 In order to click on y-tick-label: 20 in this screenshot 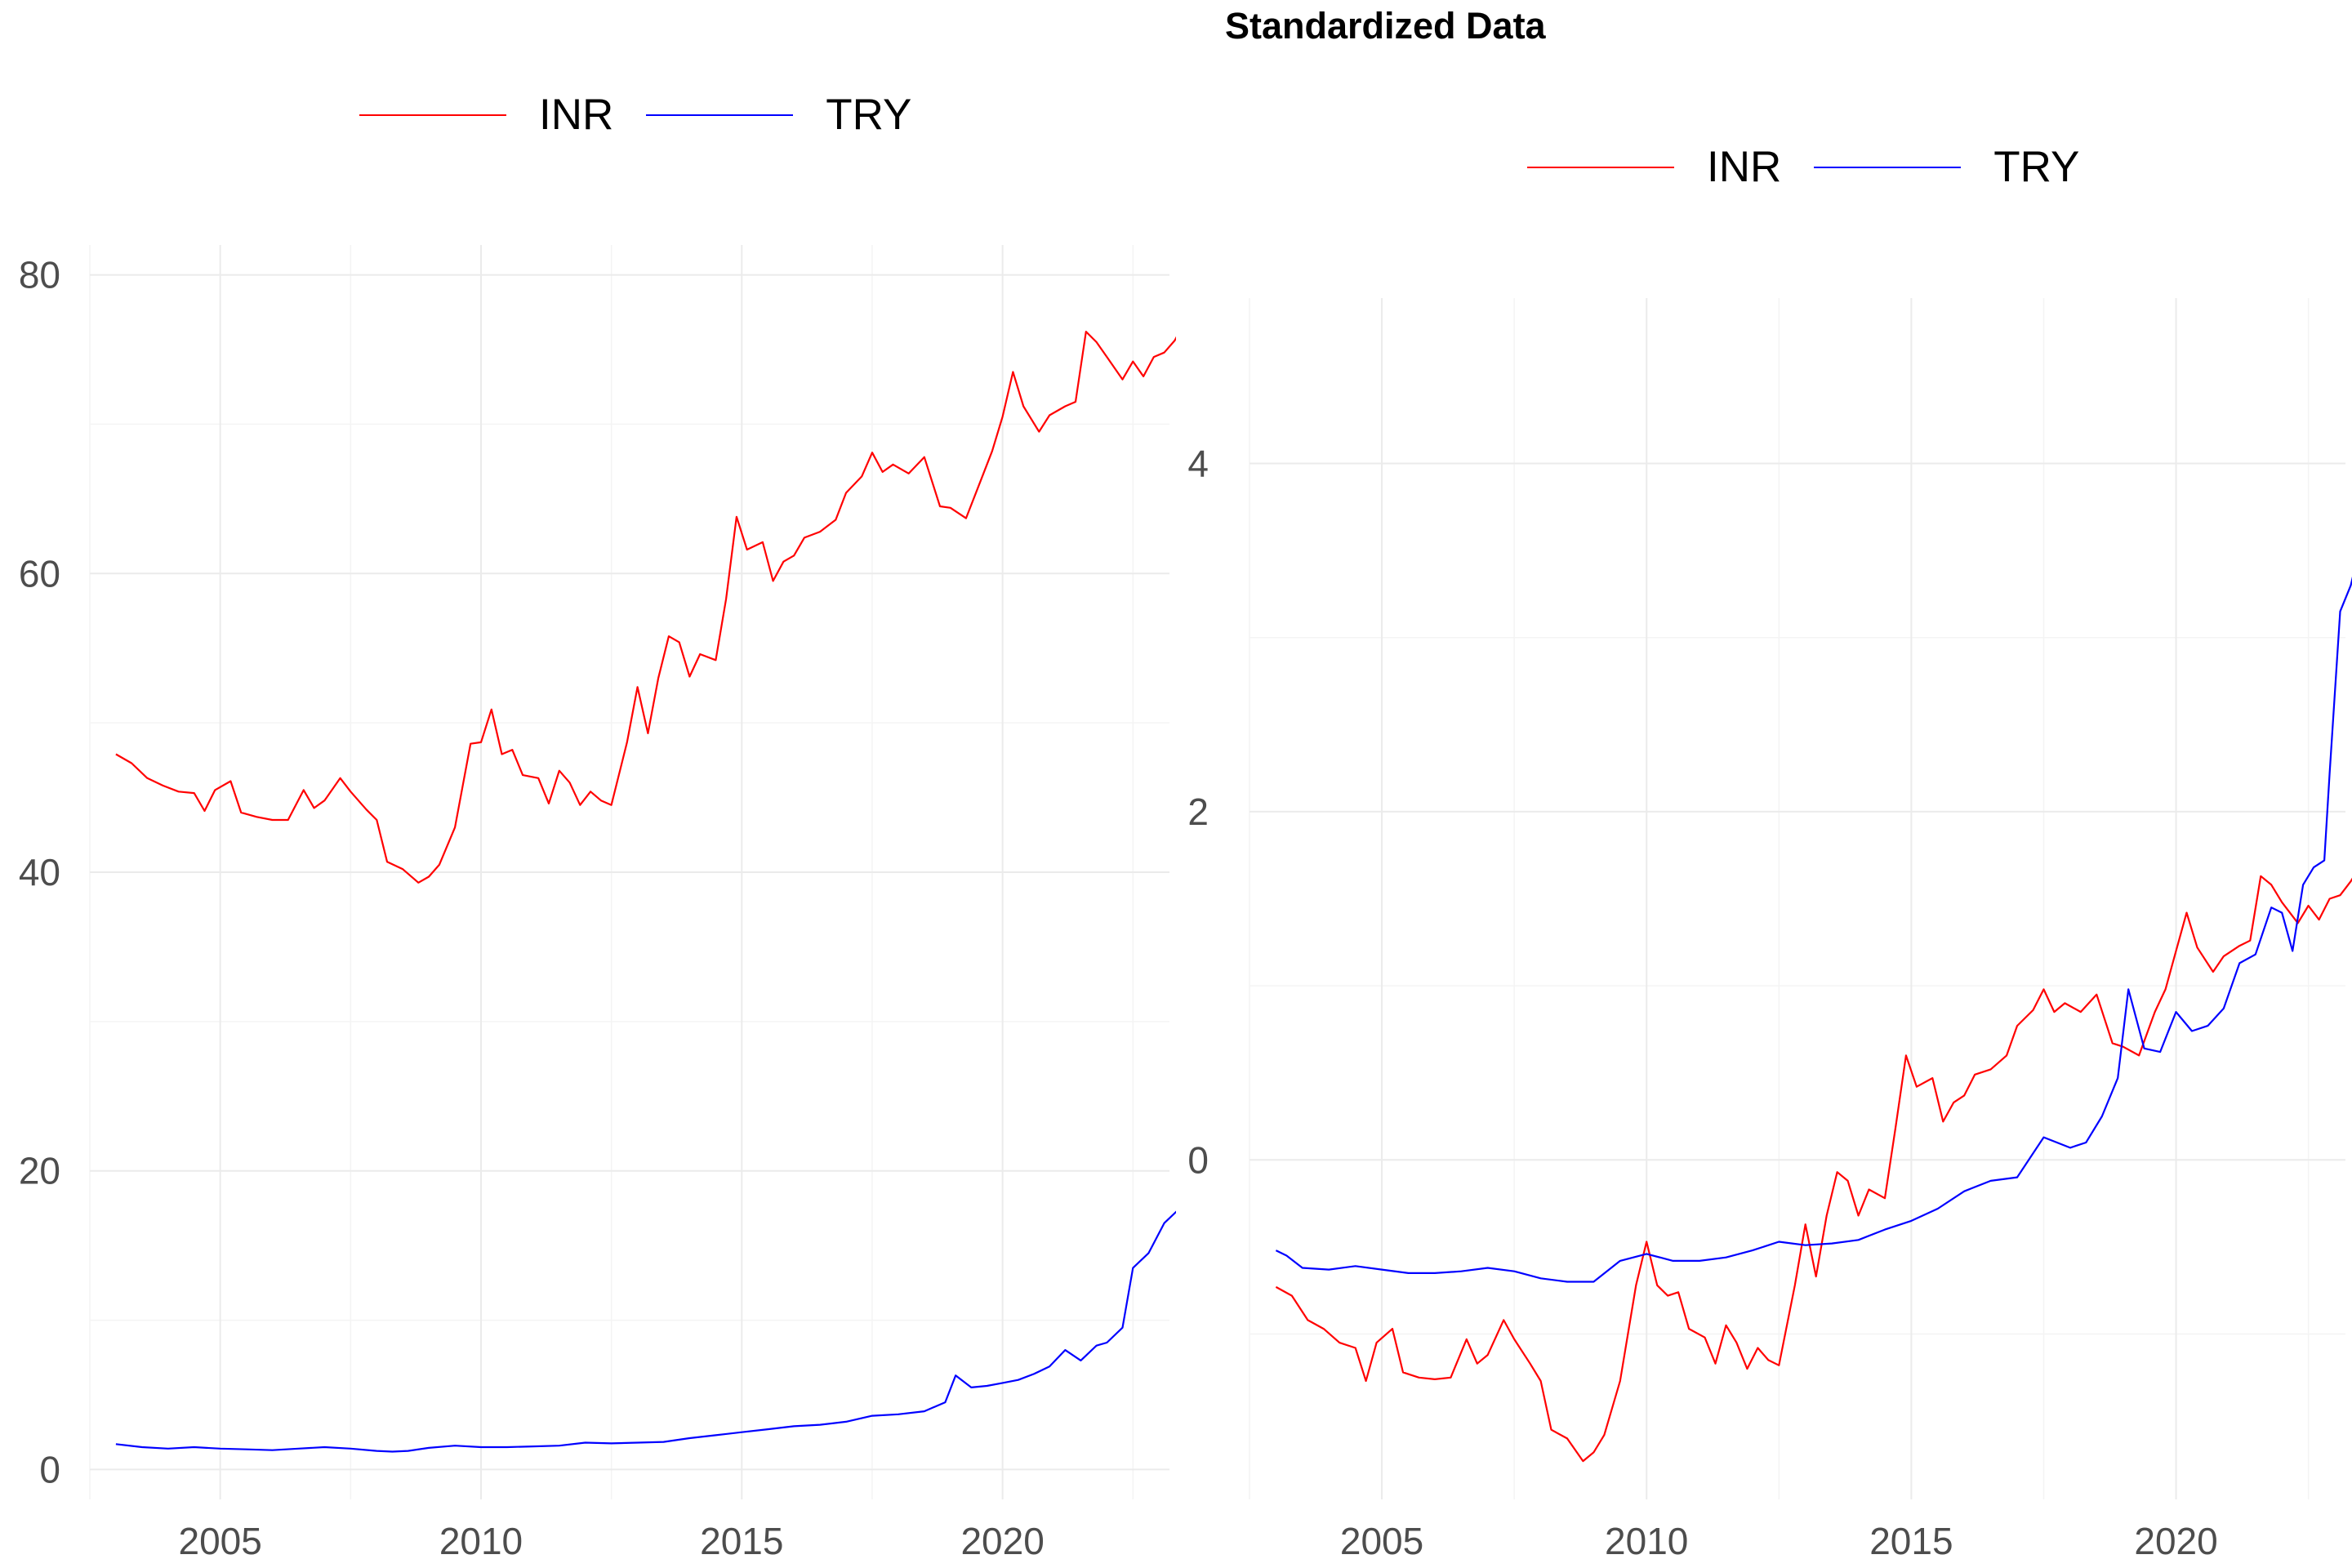, I will do `click(39, 1171)`.